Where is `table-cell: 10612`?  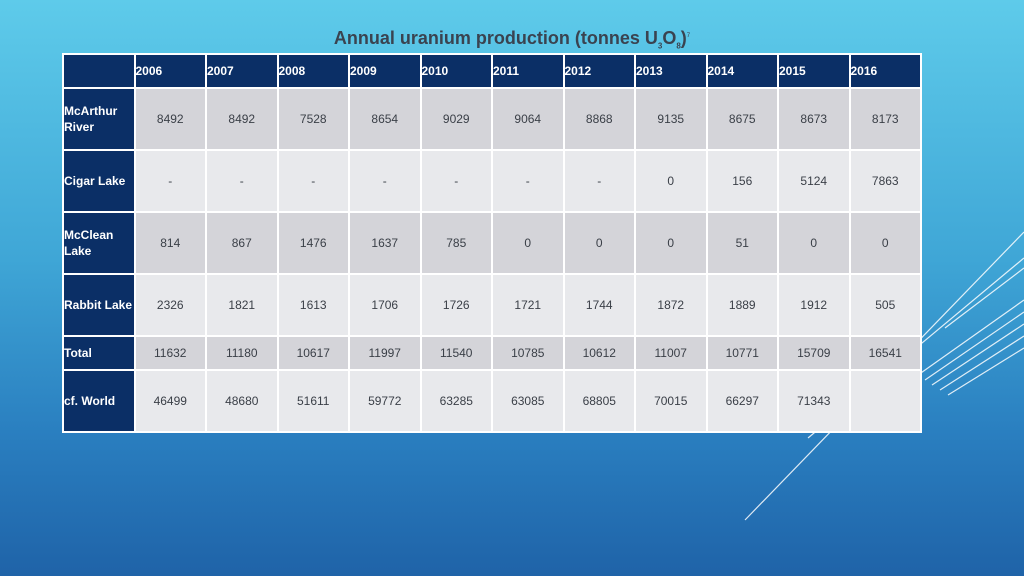 table-cell: 10612 is located at coordinates (599, 353).